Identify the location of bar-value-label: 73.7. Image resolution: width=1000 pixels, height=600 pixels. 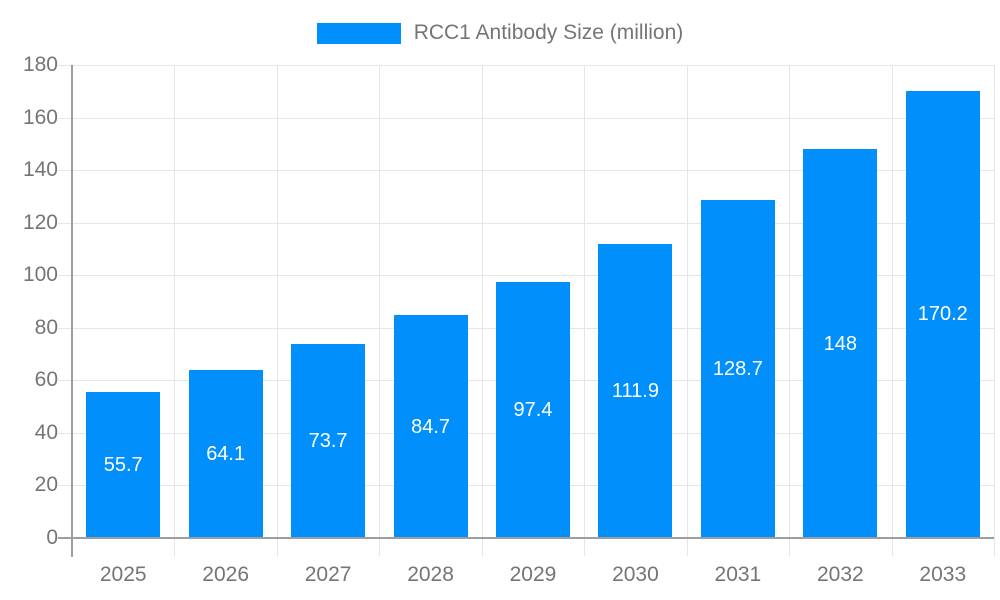
(328, 441).